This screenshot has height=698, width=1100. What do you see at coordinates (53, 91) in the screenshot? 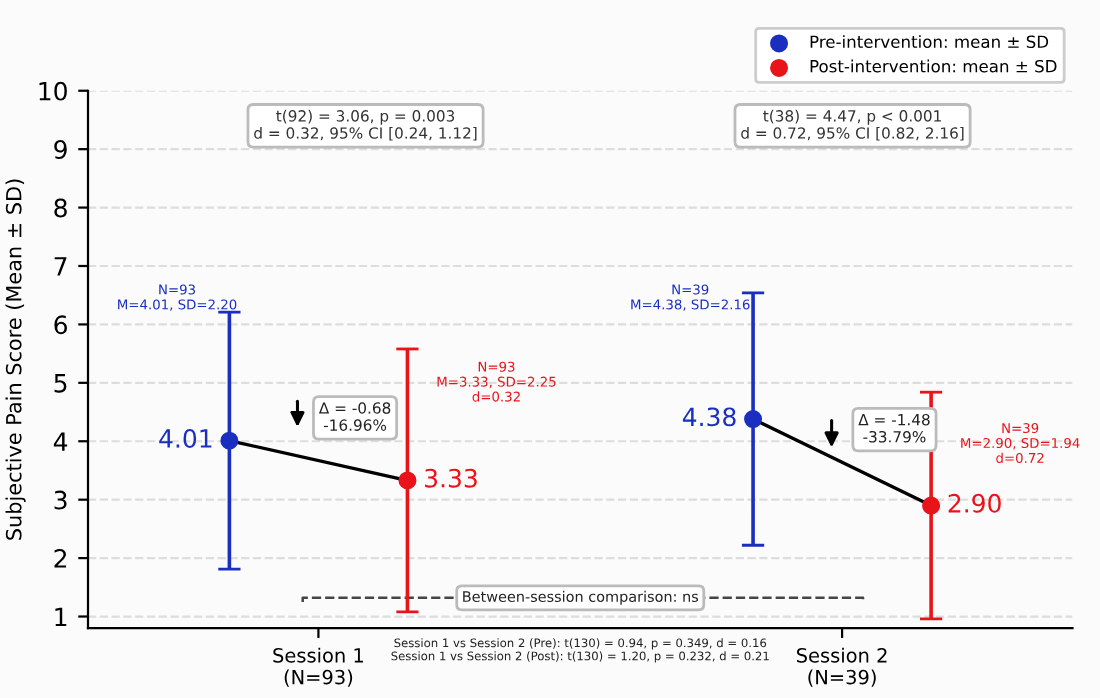
I see `y-tick-label: 10` at bounding box center [53, 91].